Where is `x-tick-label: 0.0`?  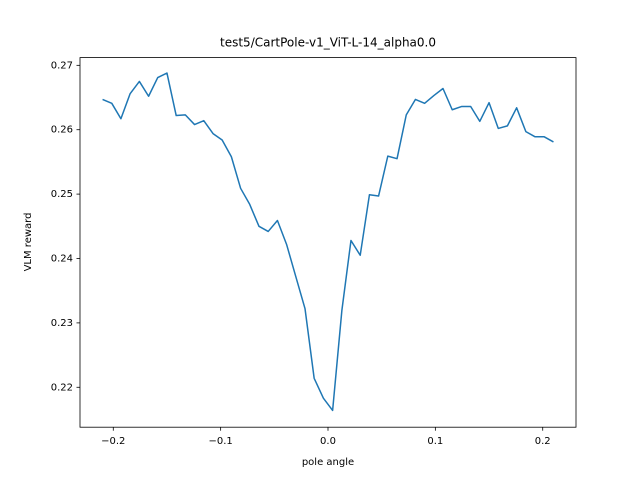
x-tick-label: 0.0 is located at coordinates (328, 441).